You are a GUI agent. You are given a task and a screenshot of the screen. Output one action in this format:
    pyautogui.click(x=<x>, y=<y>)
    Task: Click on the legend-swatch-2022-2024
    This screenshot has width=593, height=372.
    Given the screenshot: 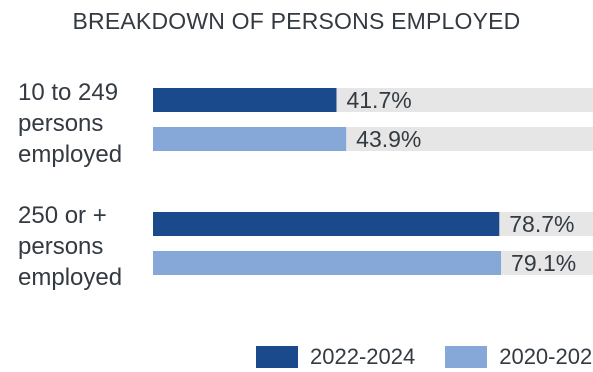 What is the action you would take?
    pyautogui.click(x=277, y=357)
    